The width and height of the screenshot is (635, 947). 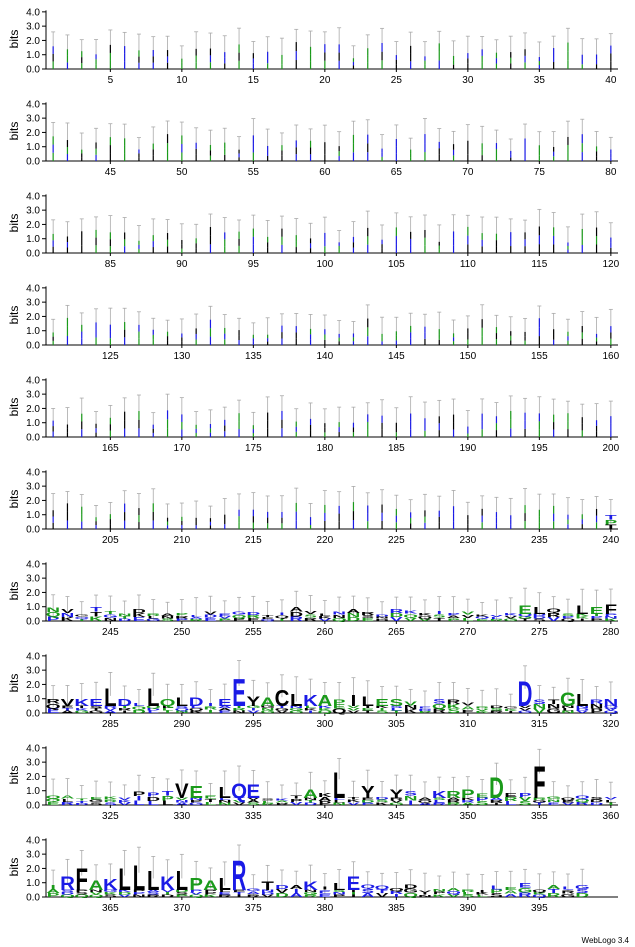 What do you see at coordinates (182, 632) in the screenshot?
I see `x-tick-label: 250` at bounding box center [182, 632].